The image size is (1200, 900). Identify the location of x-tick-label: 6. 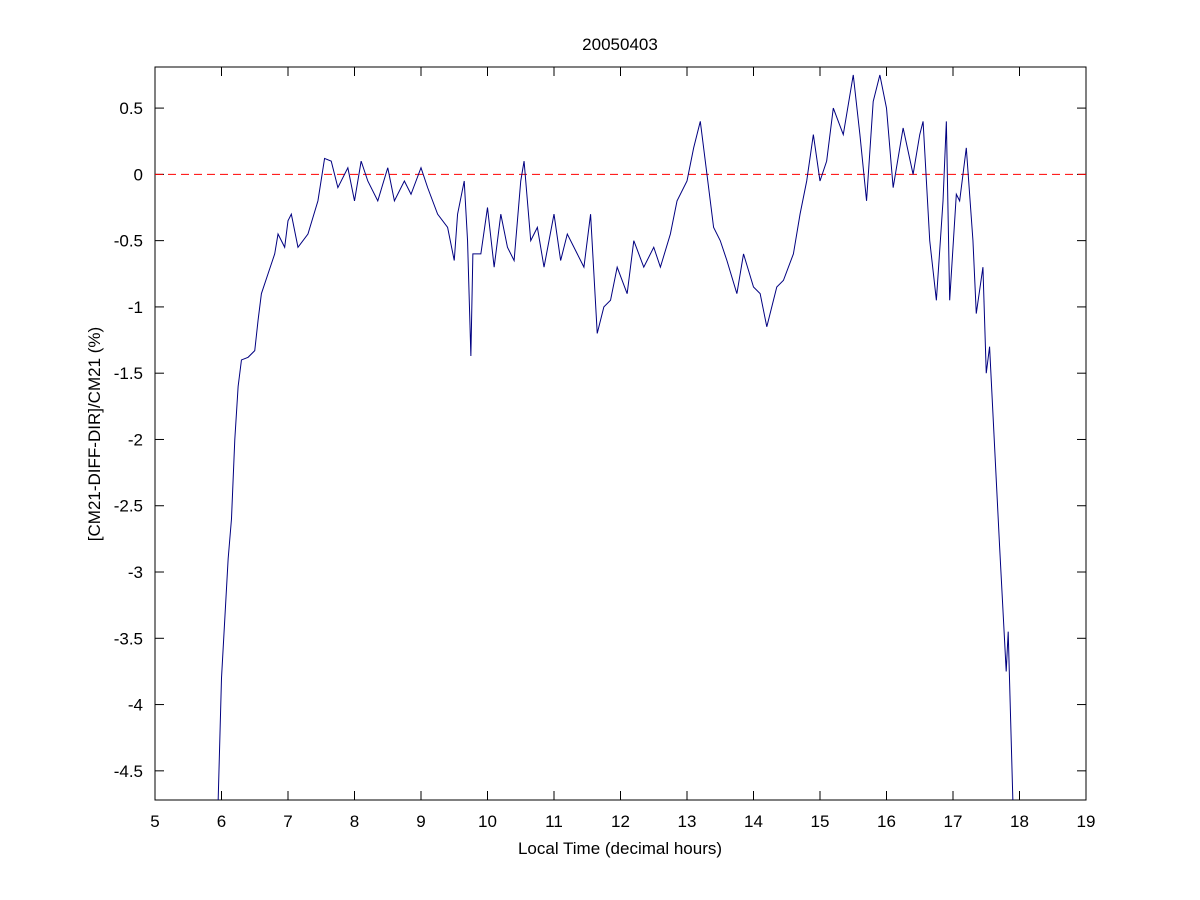
(221, 821).